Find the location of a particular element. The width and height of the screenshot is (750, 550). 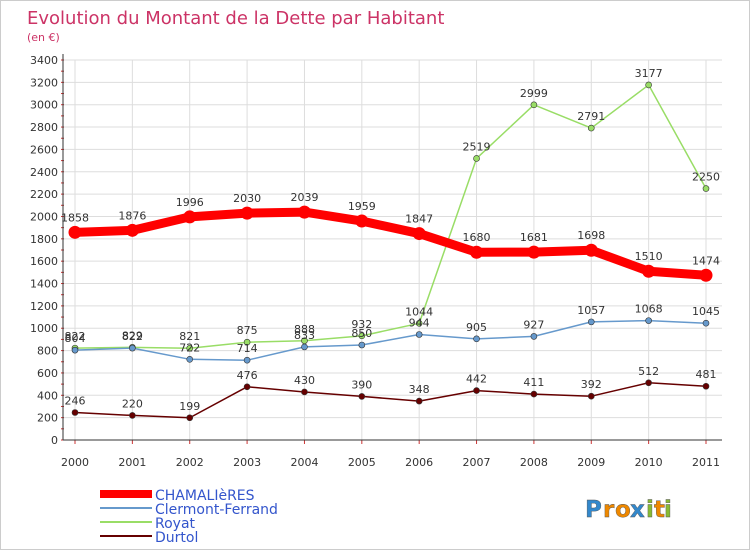

brand-letter: i is located at coordinates (668, 510).